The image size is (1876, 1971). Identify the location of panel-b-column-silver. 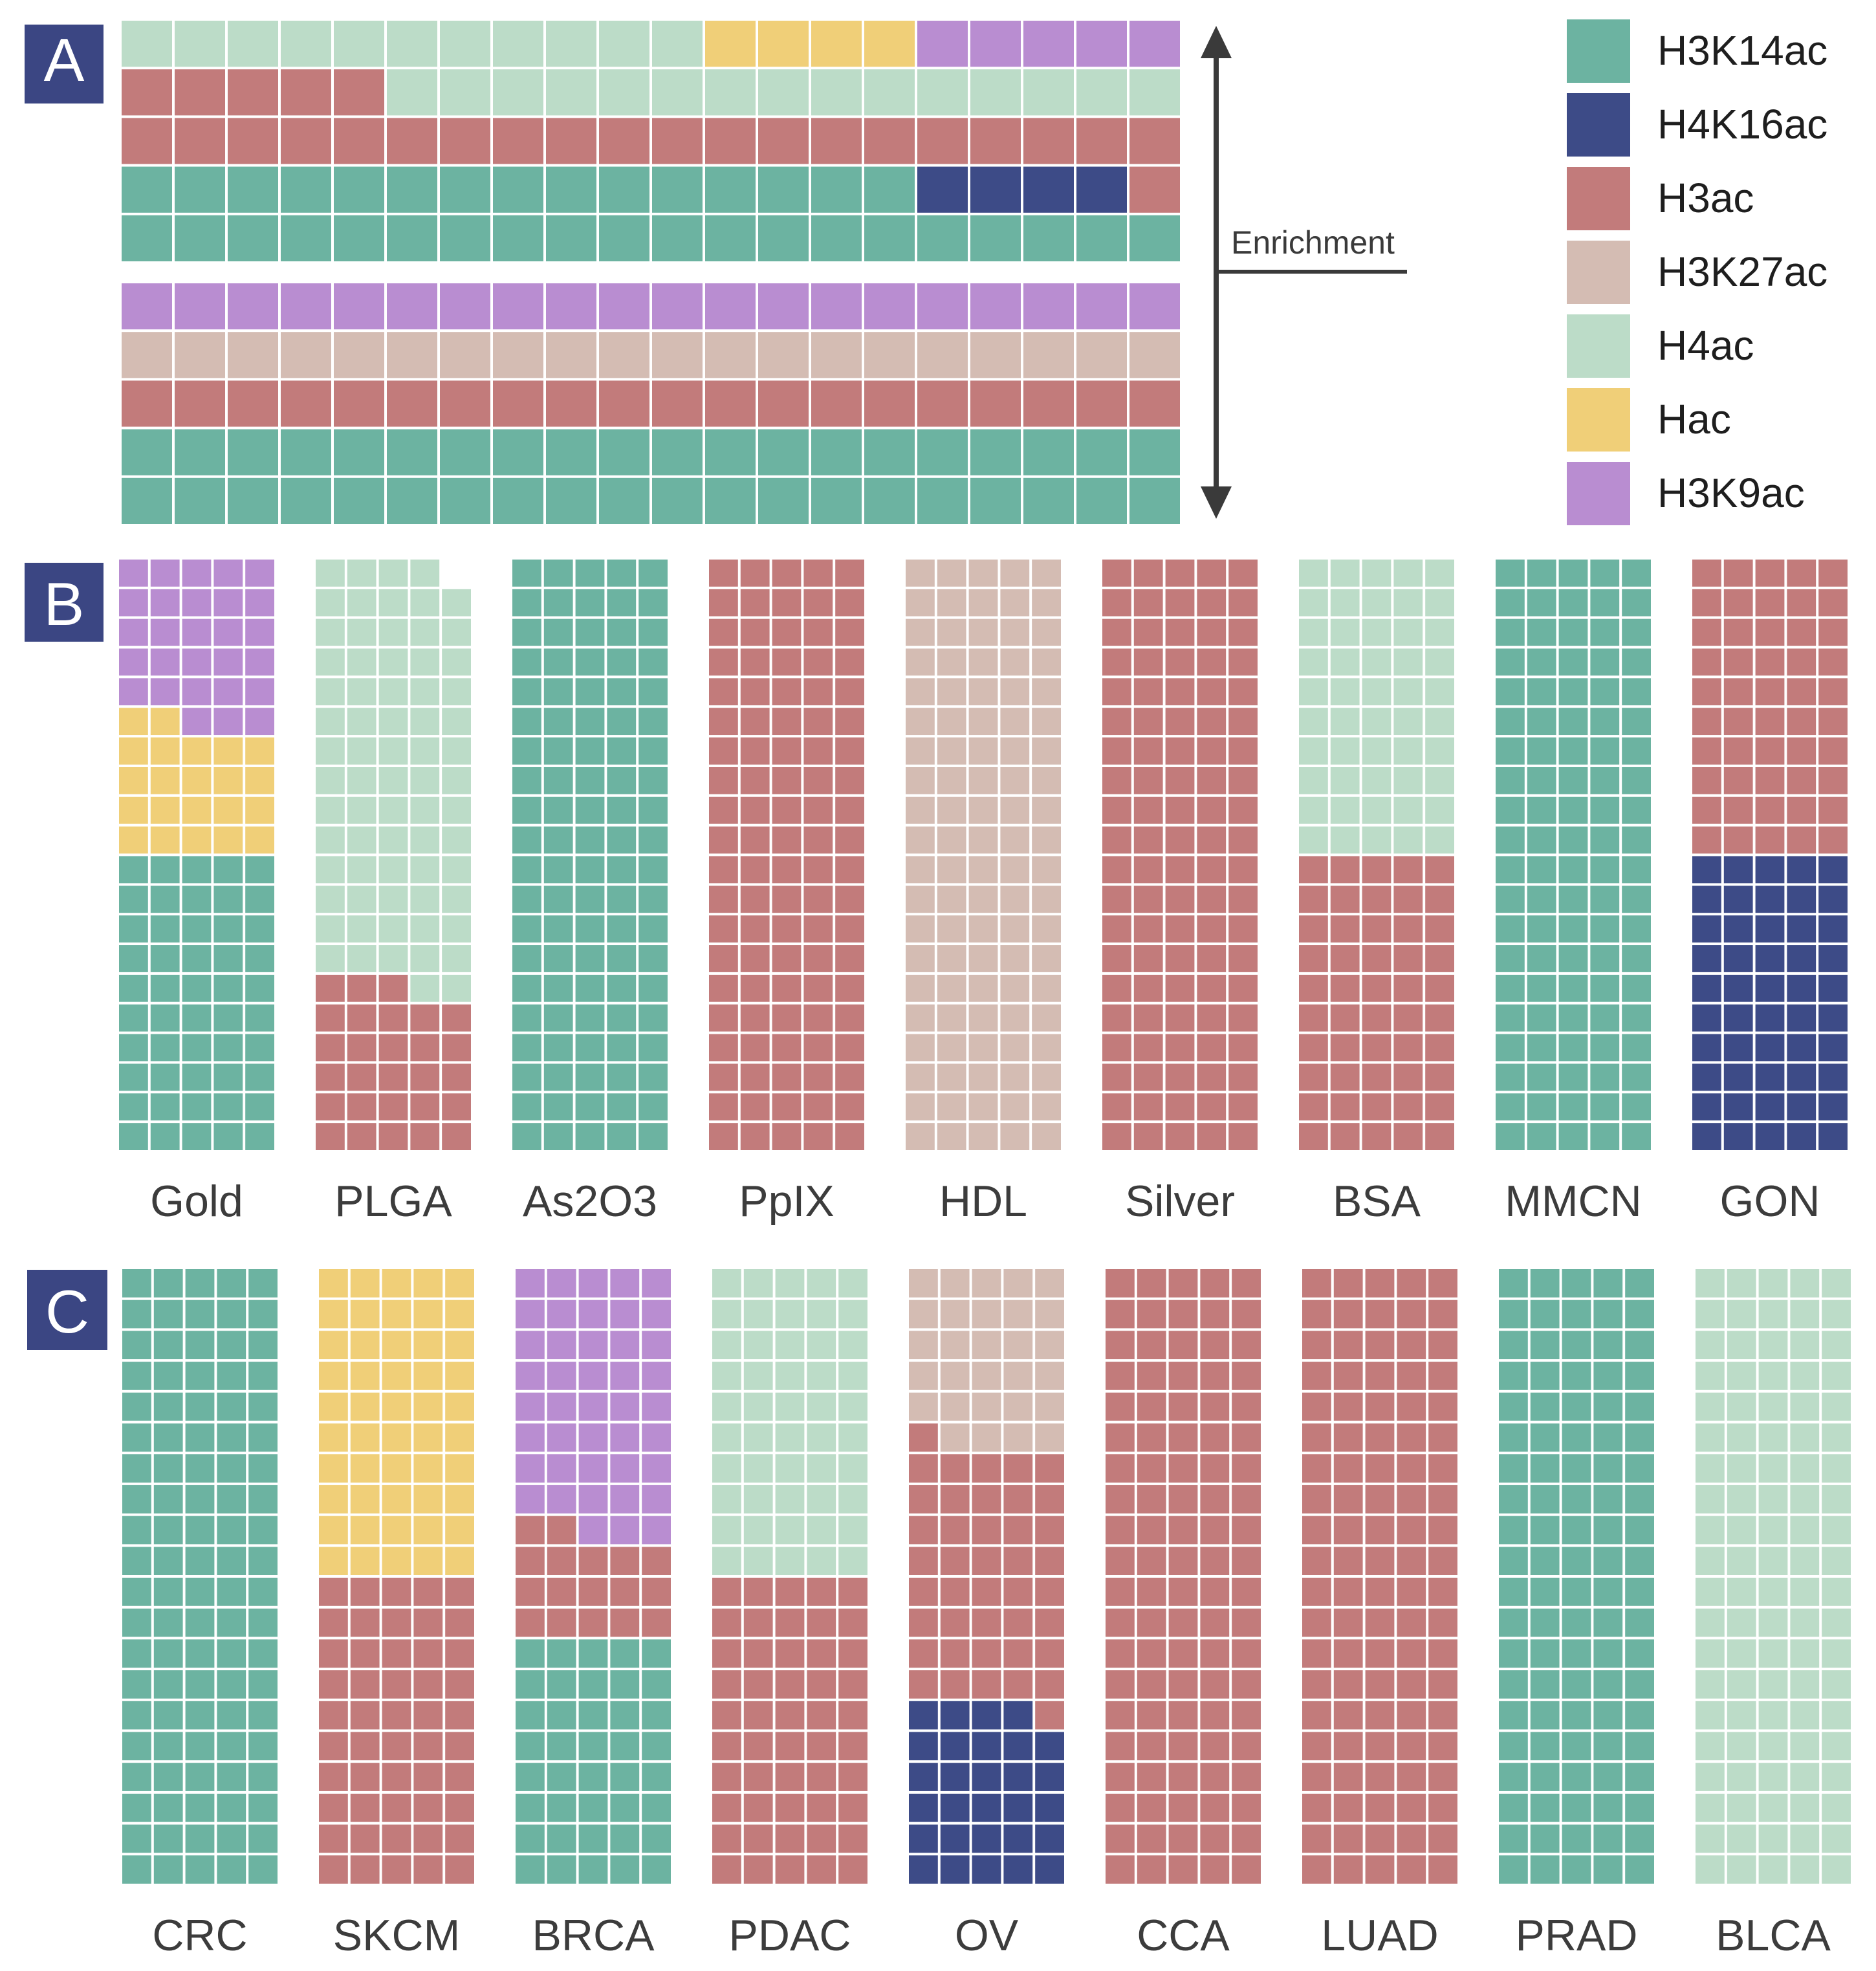
(1180, 855).